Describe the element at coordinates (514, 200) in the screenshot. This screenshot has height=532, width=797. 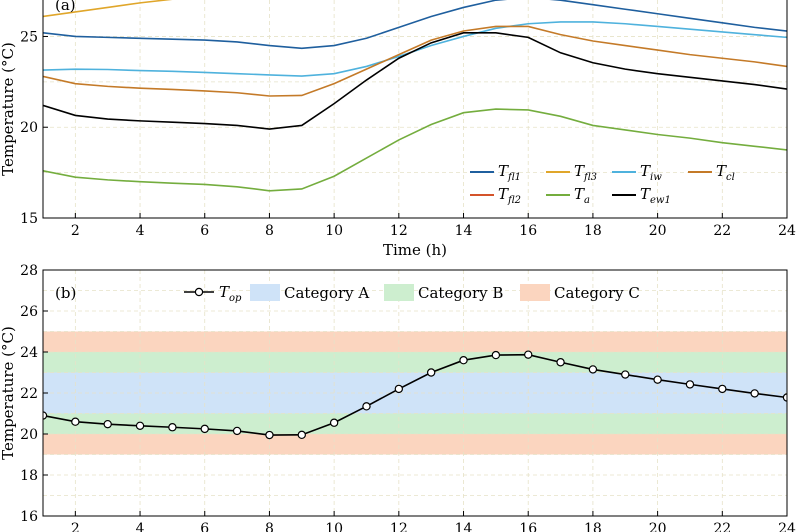
I see `legend-label-fl2-sub: fl2` at that location.